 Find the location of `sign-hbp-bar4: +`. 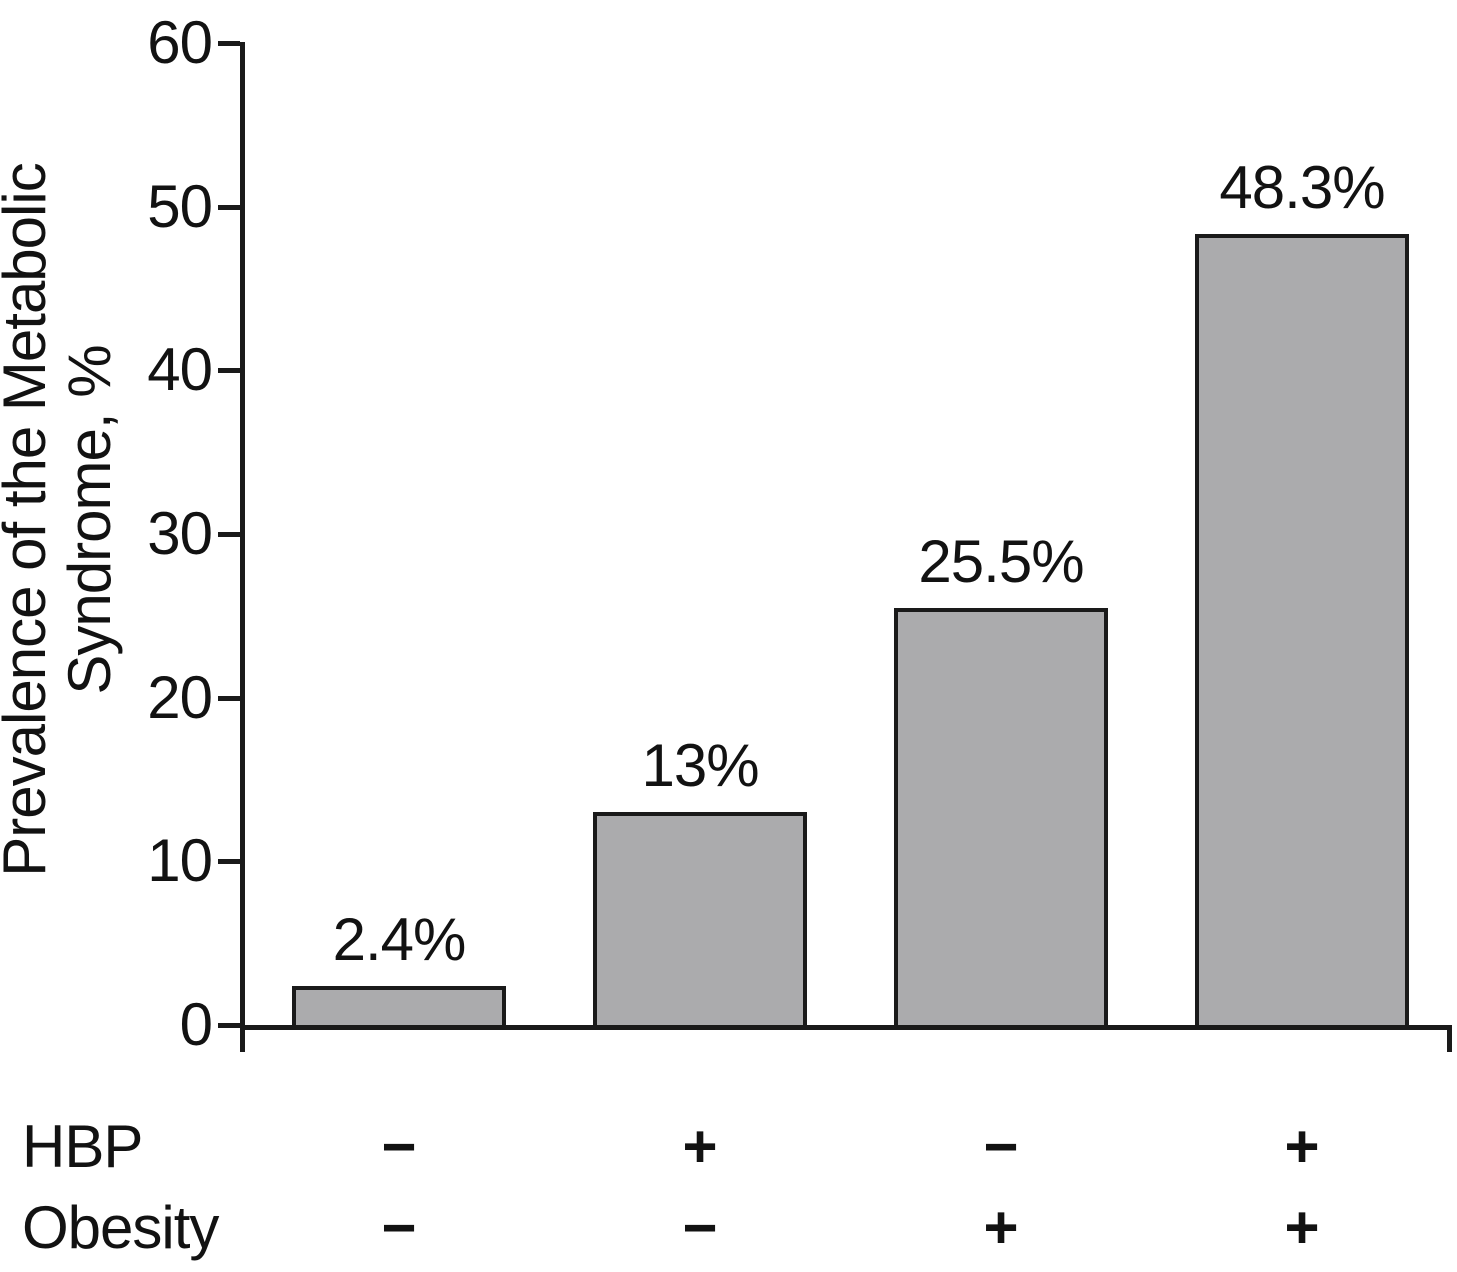

sign-hbp-bar4: + is located at coordinates (1302, 1146).